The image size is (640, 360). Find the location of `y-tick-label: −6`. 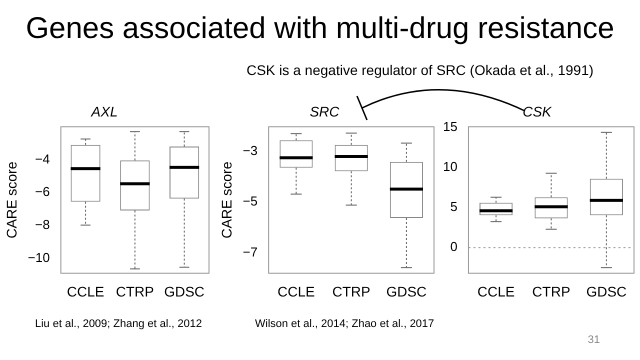

y-tick-label: −6 is located at coordinates (42, 192).